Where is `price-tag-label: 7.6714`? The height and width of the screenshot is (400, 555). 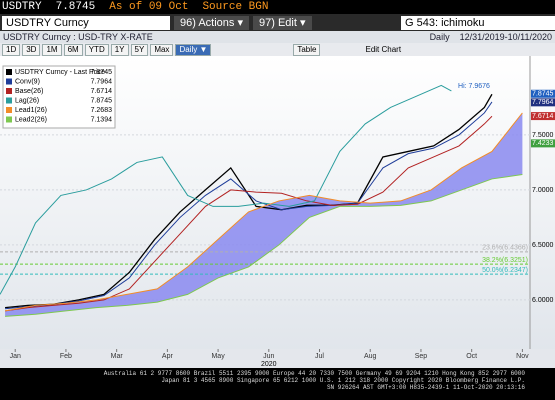
price-tag-label: 7.6714 is located at coordinates (543, 116).